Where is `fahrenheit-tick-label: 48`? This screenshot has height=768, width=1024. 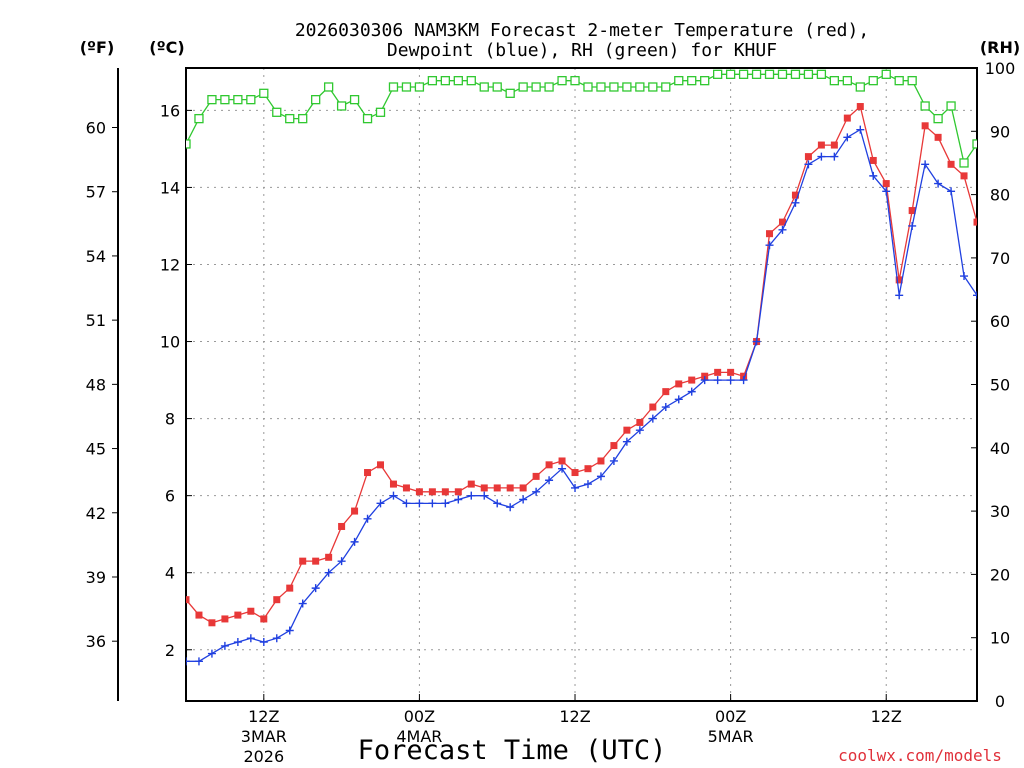
fahrenheit-tick-label: 48 is located at coordinates (96, 384).